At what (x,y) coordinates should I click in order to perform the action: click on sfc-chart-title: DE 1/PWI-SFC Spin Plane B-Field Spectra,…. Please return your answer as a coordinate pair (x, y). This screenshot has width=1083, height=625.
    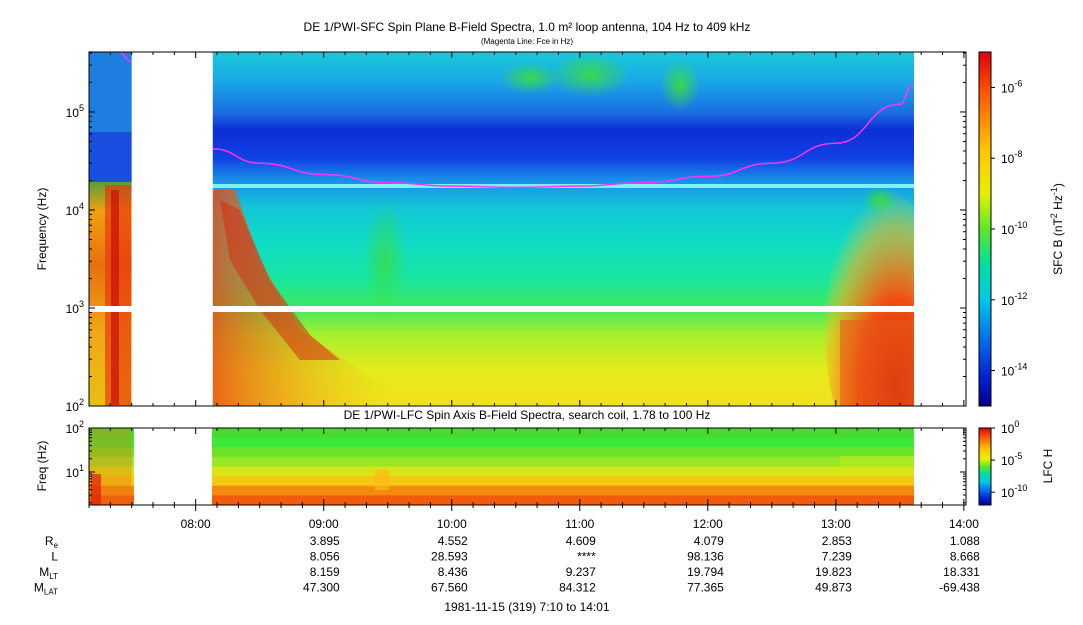
    Looking at the image, I should click on (527, 27).